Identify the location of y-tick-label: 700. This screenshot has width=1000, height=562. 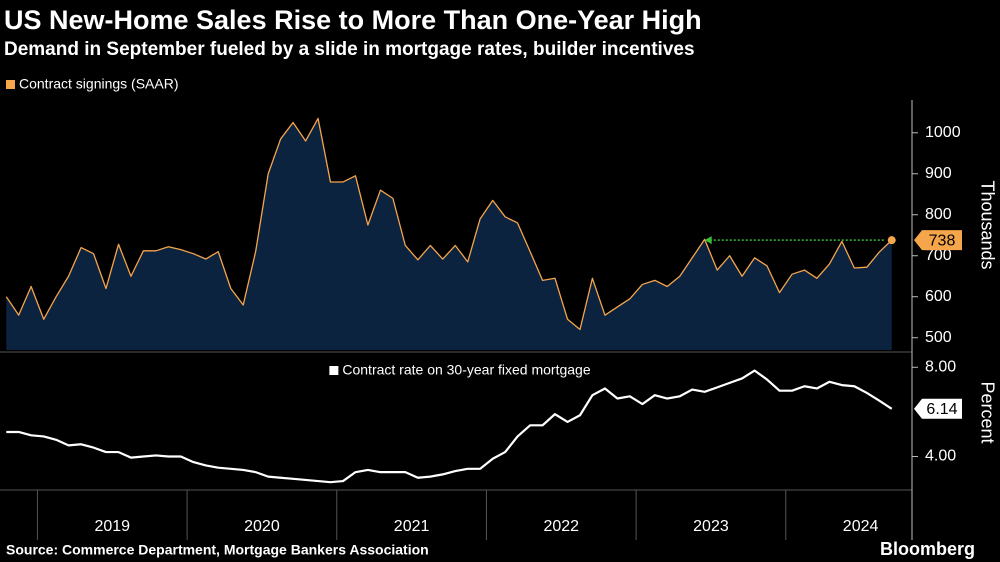
(938, 255).